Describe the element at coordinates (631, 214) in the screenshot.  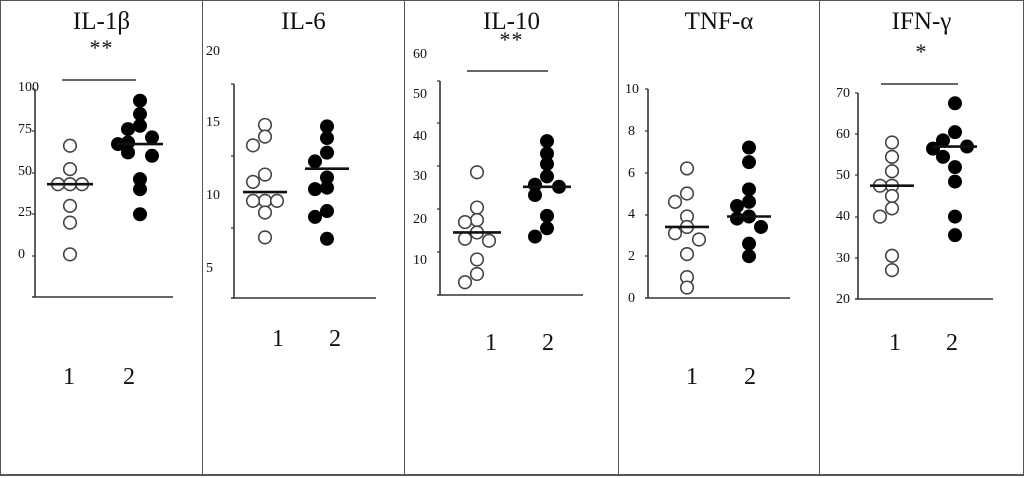
I see `y-tick-label: 4` at that location.